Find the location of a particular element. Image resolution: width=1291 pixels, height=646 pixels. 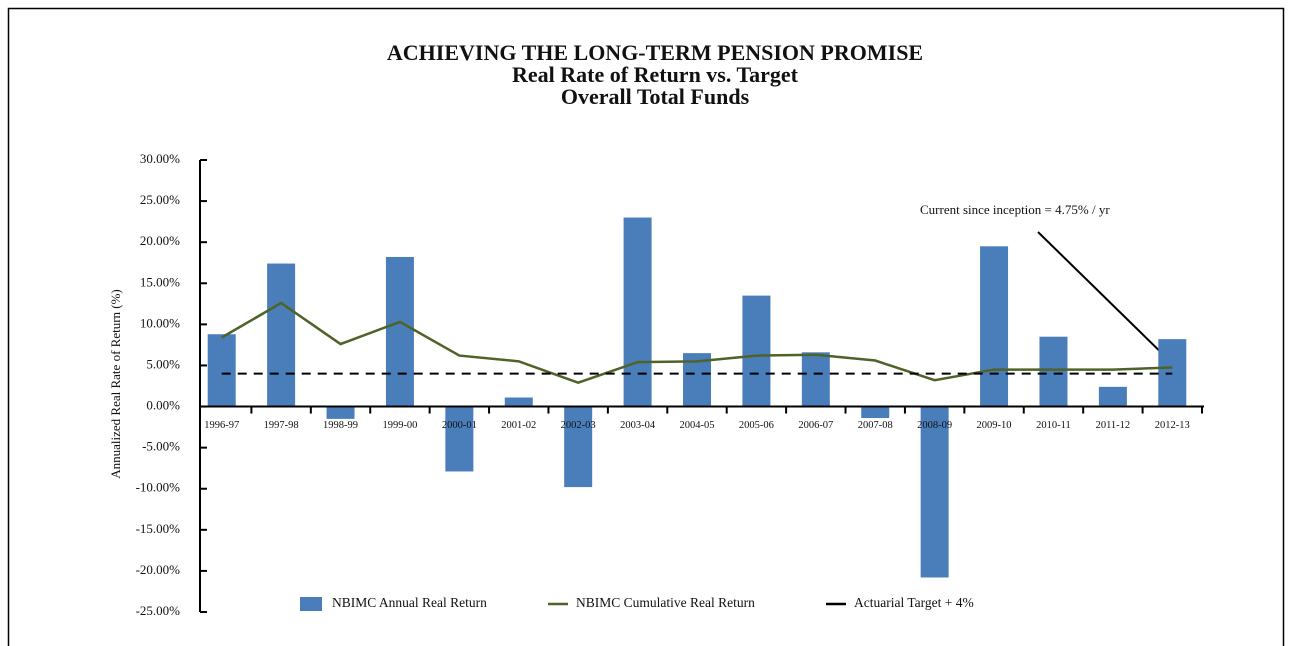

y-tick-label: 20.00% is located at coordinates (160, 240).